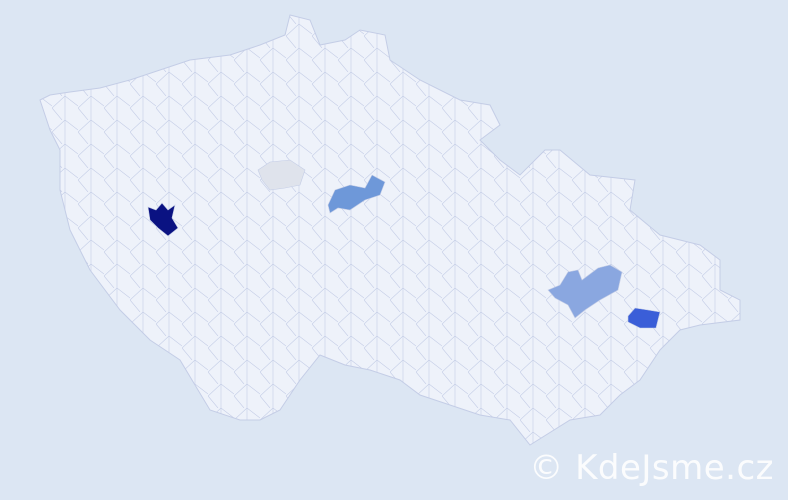 This screenshot has height=500, width=788. What do you see at coordinates (585, 291) in the screenshot?
I see `highlighted-region-central-moravia` at bounding box center [585, 291].